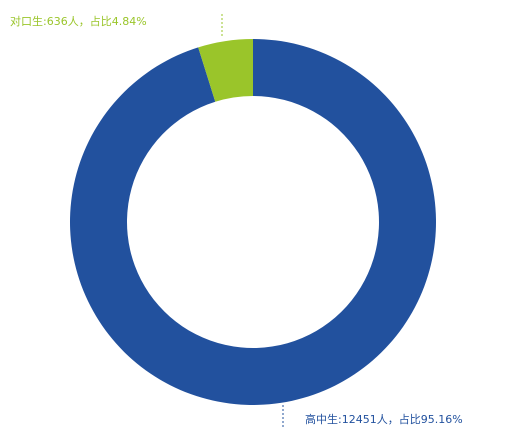 This screenshot has width=519, height=430. What do you see at coordinates (225, 70) in the screenshot?
I see `donut-slice` at bounding box center [225, 70].